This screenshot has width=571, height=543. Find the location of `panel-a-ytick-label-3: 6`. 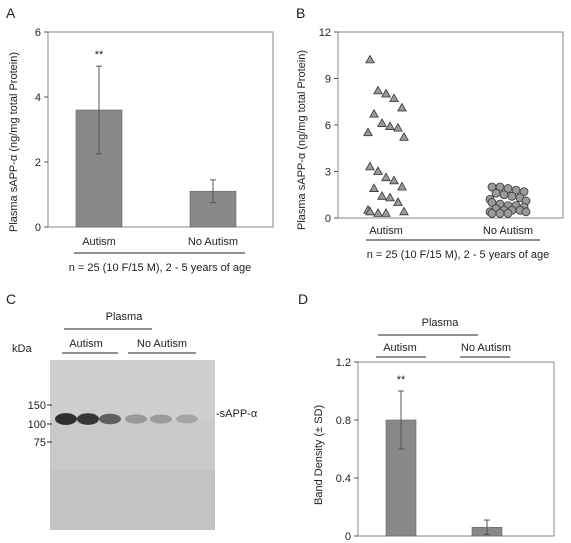

panel-a-ytick-label-3: 6 is located at coordinates (38, 33).